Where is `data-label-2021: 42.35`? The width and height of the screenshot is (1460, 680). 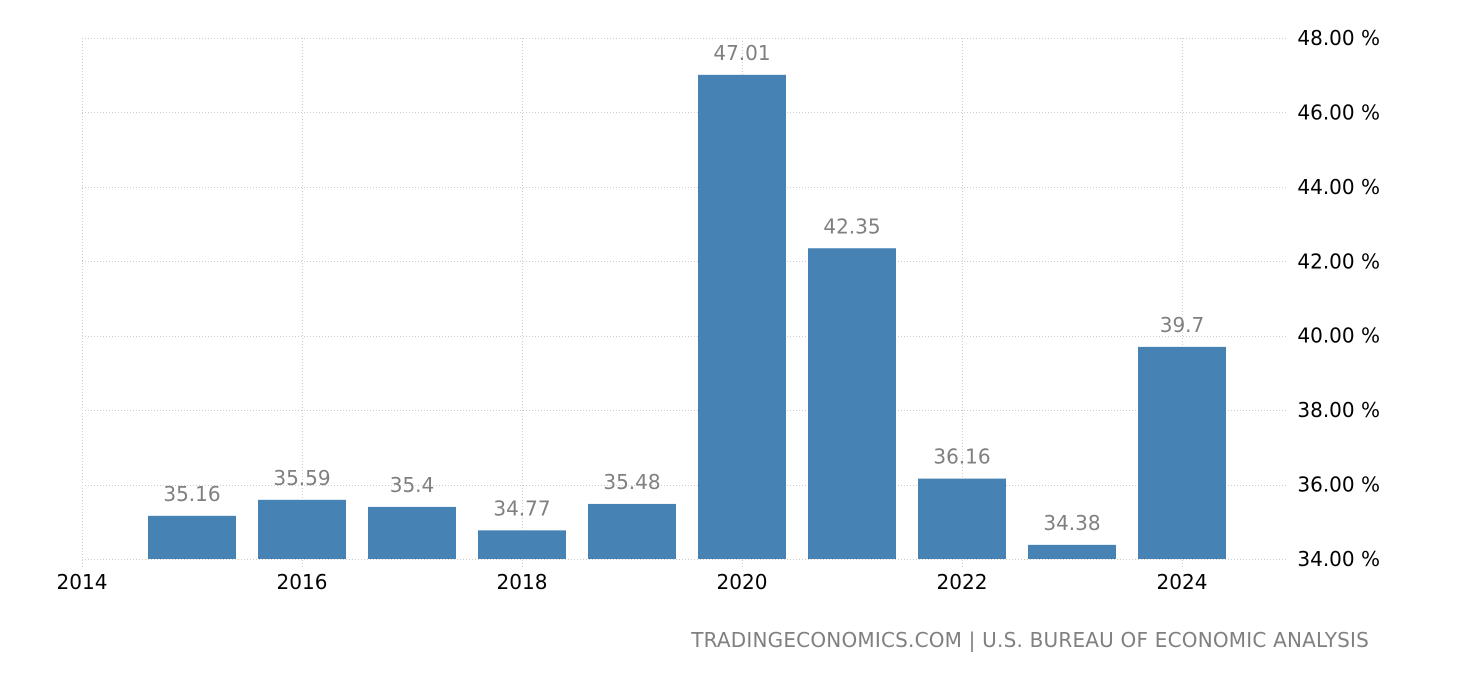
data-label-2021: 42.35 is located at coordinates (851, 226).